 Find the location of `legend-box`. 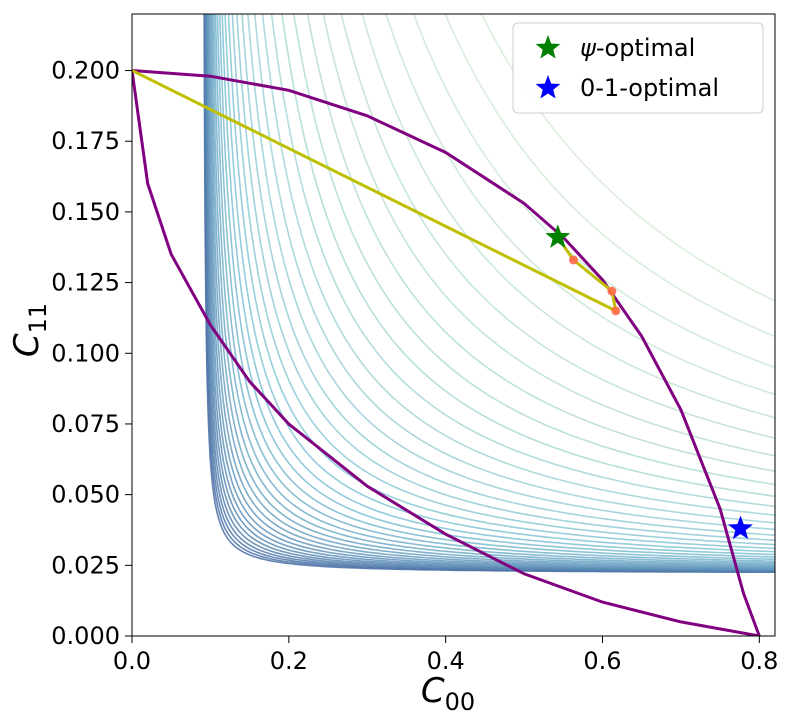

legend-box is located at coordinates (638, 68).